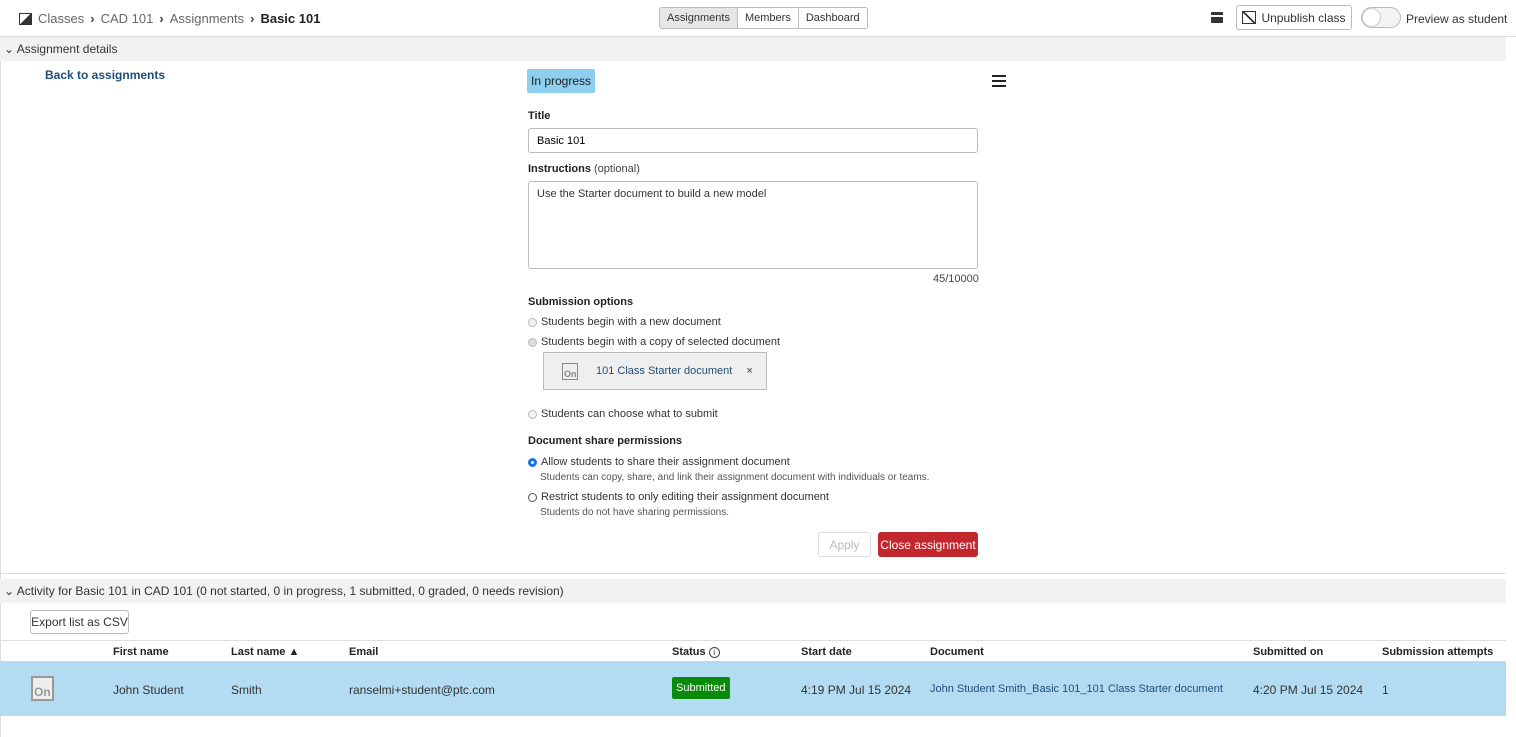  Describe the element at coordinates (826, 652) in the screenshot. I see `col-start-date: Start date` at that location.